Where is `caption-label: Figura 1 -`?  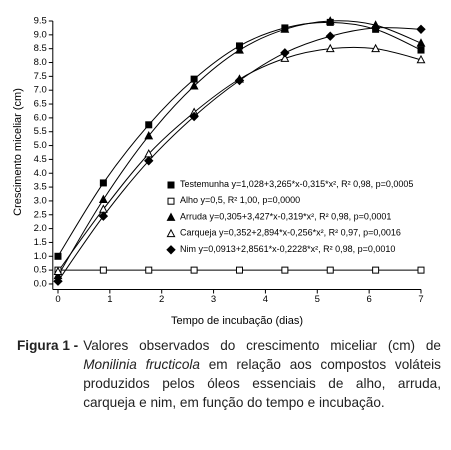
caption-label: Figura 1 - is located at coordinates (48, 345).